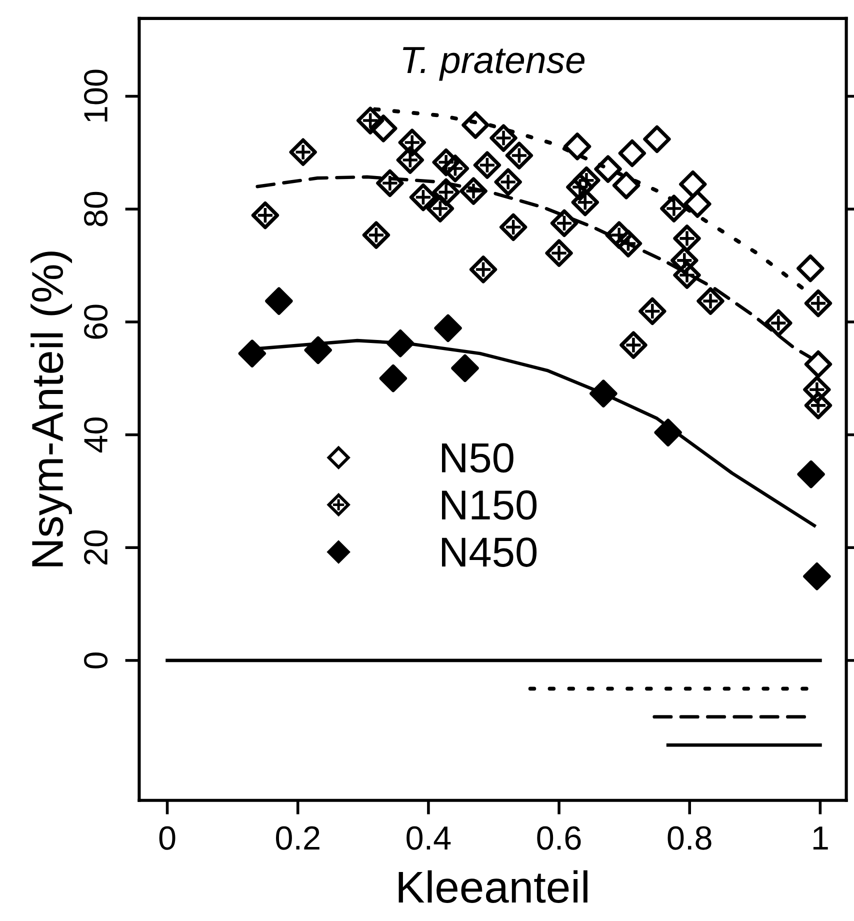 This screenshot has height=921, width=854. What do you see at coordinates (96, 660) in the screenshot?
I see `y-tick-label: 0` at bounding box center [96, 660].